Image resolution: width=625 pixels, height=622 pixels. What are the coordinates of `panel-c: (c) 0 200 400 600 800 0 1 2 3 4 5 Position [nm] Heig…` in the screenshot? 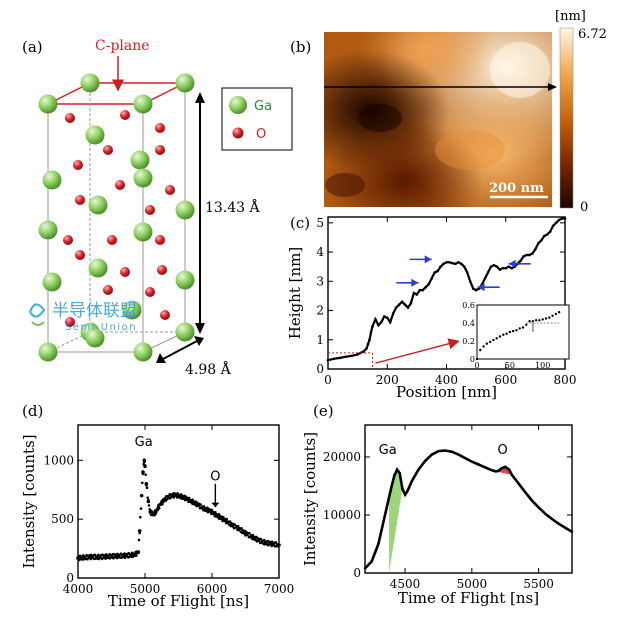 It's located at (431, 307).